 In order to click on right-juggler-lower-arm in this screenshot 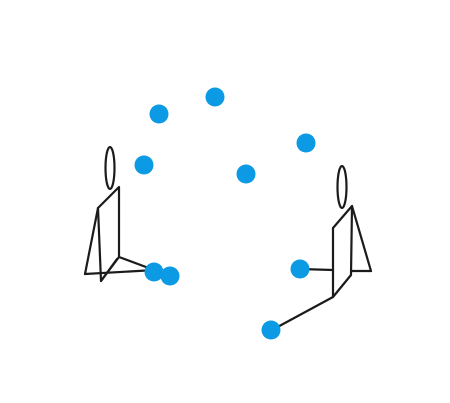, I will do `click(302, 313)`.